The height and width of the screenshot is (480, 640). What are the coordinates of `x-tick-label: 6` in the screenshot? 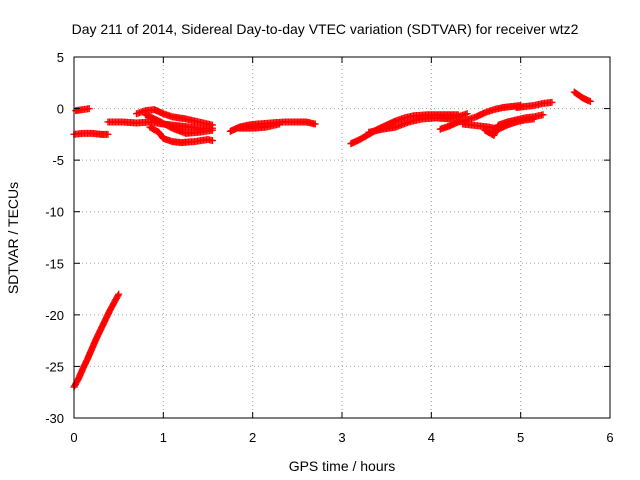 It's located at (609, 437).